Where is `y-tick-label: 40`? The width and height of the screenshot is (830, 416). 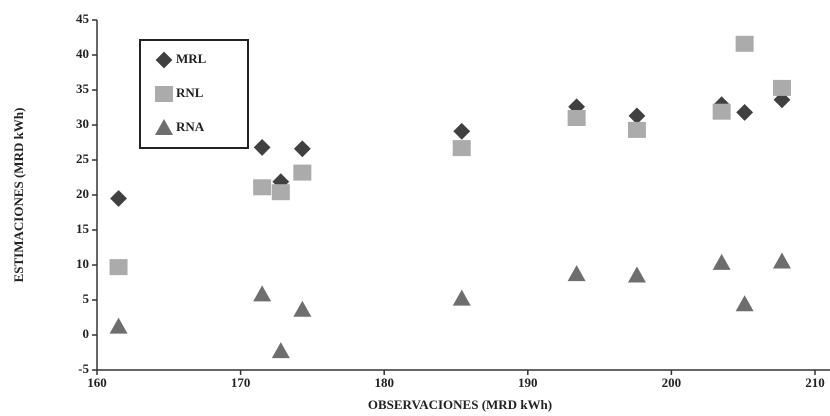 y-tick-label: 40 is located at coordinates (82, 53).